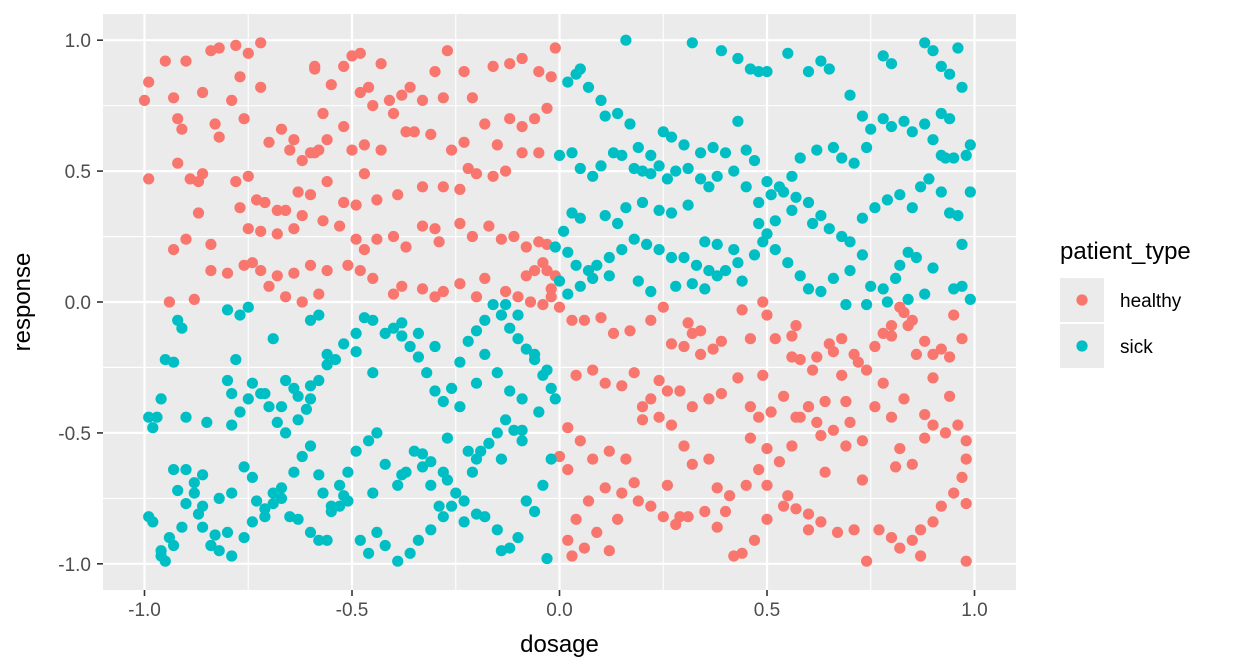  I want to click on x-tick-label: 0.0, so click(559, 610).